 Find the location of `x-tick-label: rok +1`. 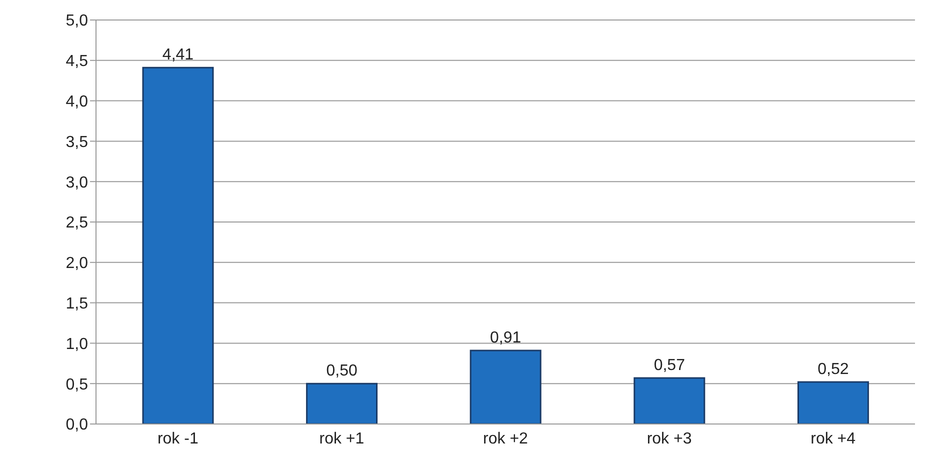

x-tick-label: rok +1 is located at coordinates (341, 439).